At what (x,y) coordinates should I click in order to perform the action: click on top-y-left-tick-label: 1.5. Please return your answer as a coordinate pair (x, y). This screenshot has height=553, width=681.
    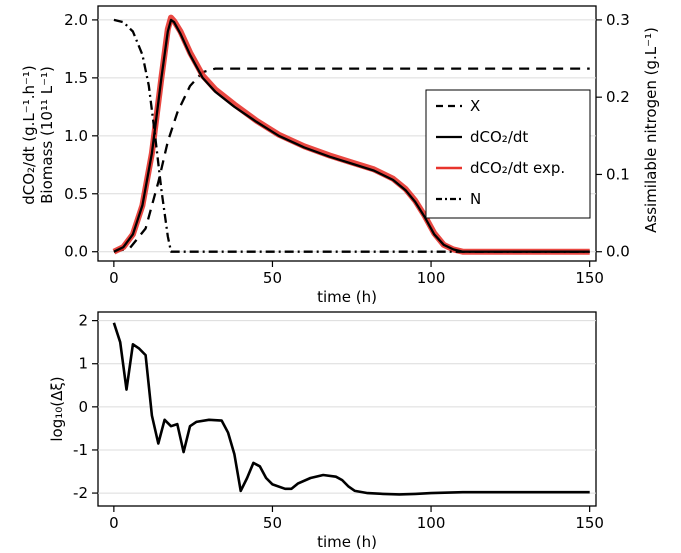
    Looking at the image, I should click on (76, 78).